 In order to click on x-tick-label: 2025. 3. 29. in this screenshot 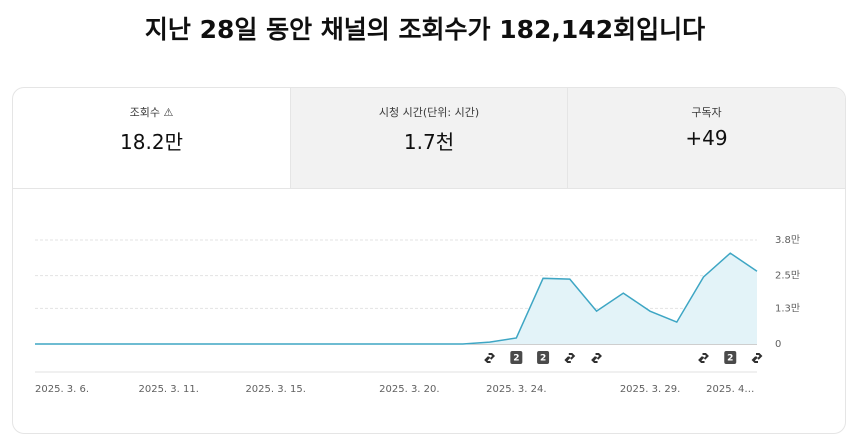, I will do `click(650, 389)`.